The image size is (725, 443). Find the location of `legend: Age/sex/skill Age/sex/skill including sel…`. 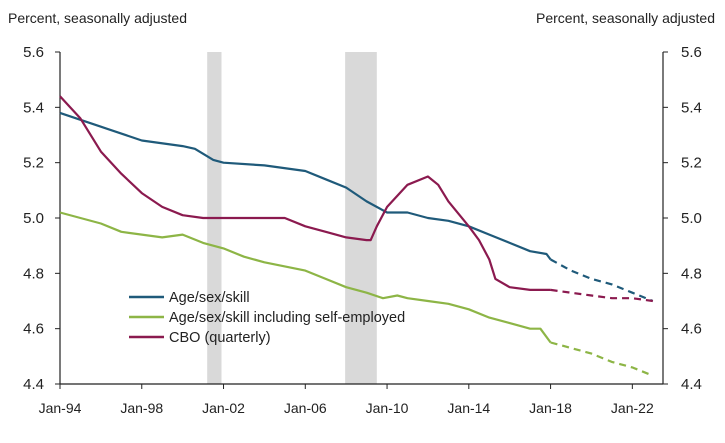

legend: Age/sex/skill Age/sex/skill including sel… is located at coordinates (267, 318).